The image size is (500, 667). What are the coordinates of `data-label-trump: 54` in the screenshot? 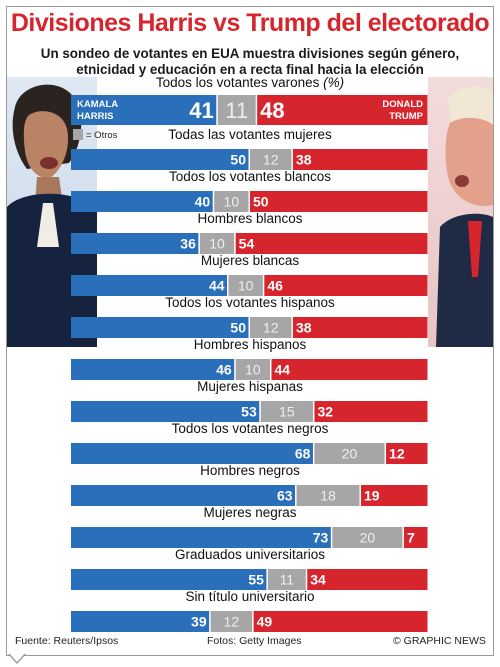 It's located at (247, 244).